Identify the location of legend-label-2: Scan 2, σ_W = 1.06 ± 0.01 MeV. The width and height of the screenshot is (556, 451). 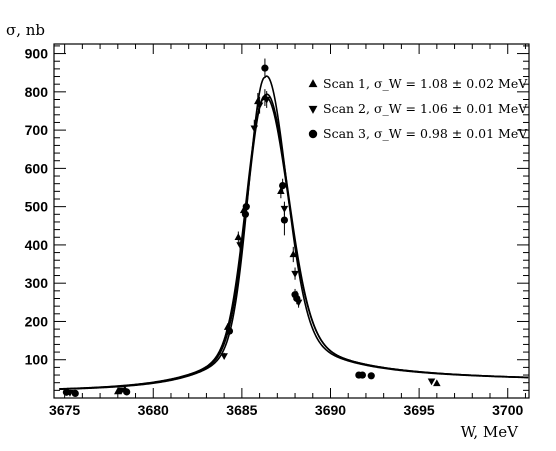
(425, 108).